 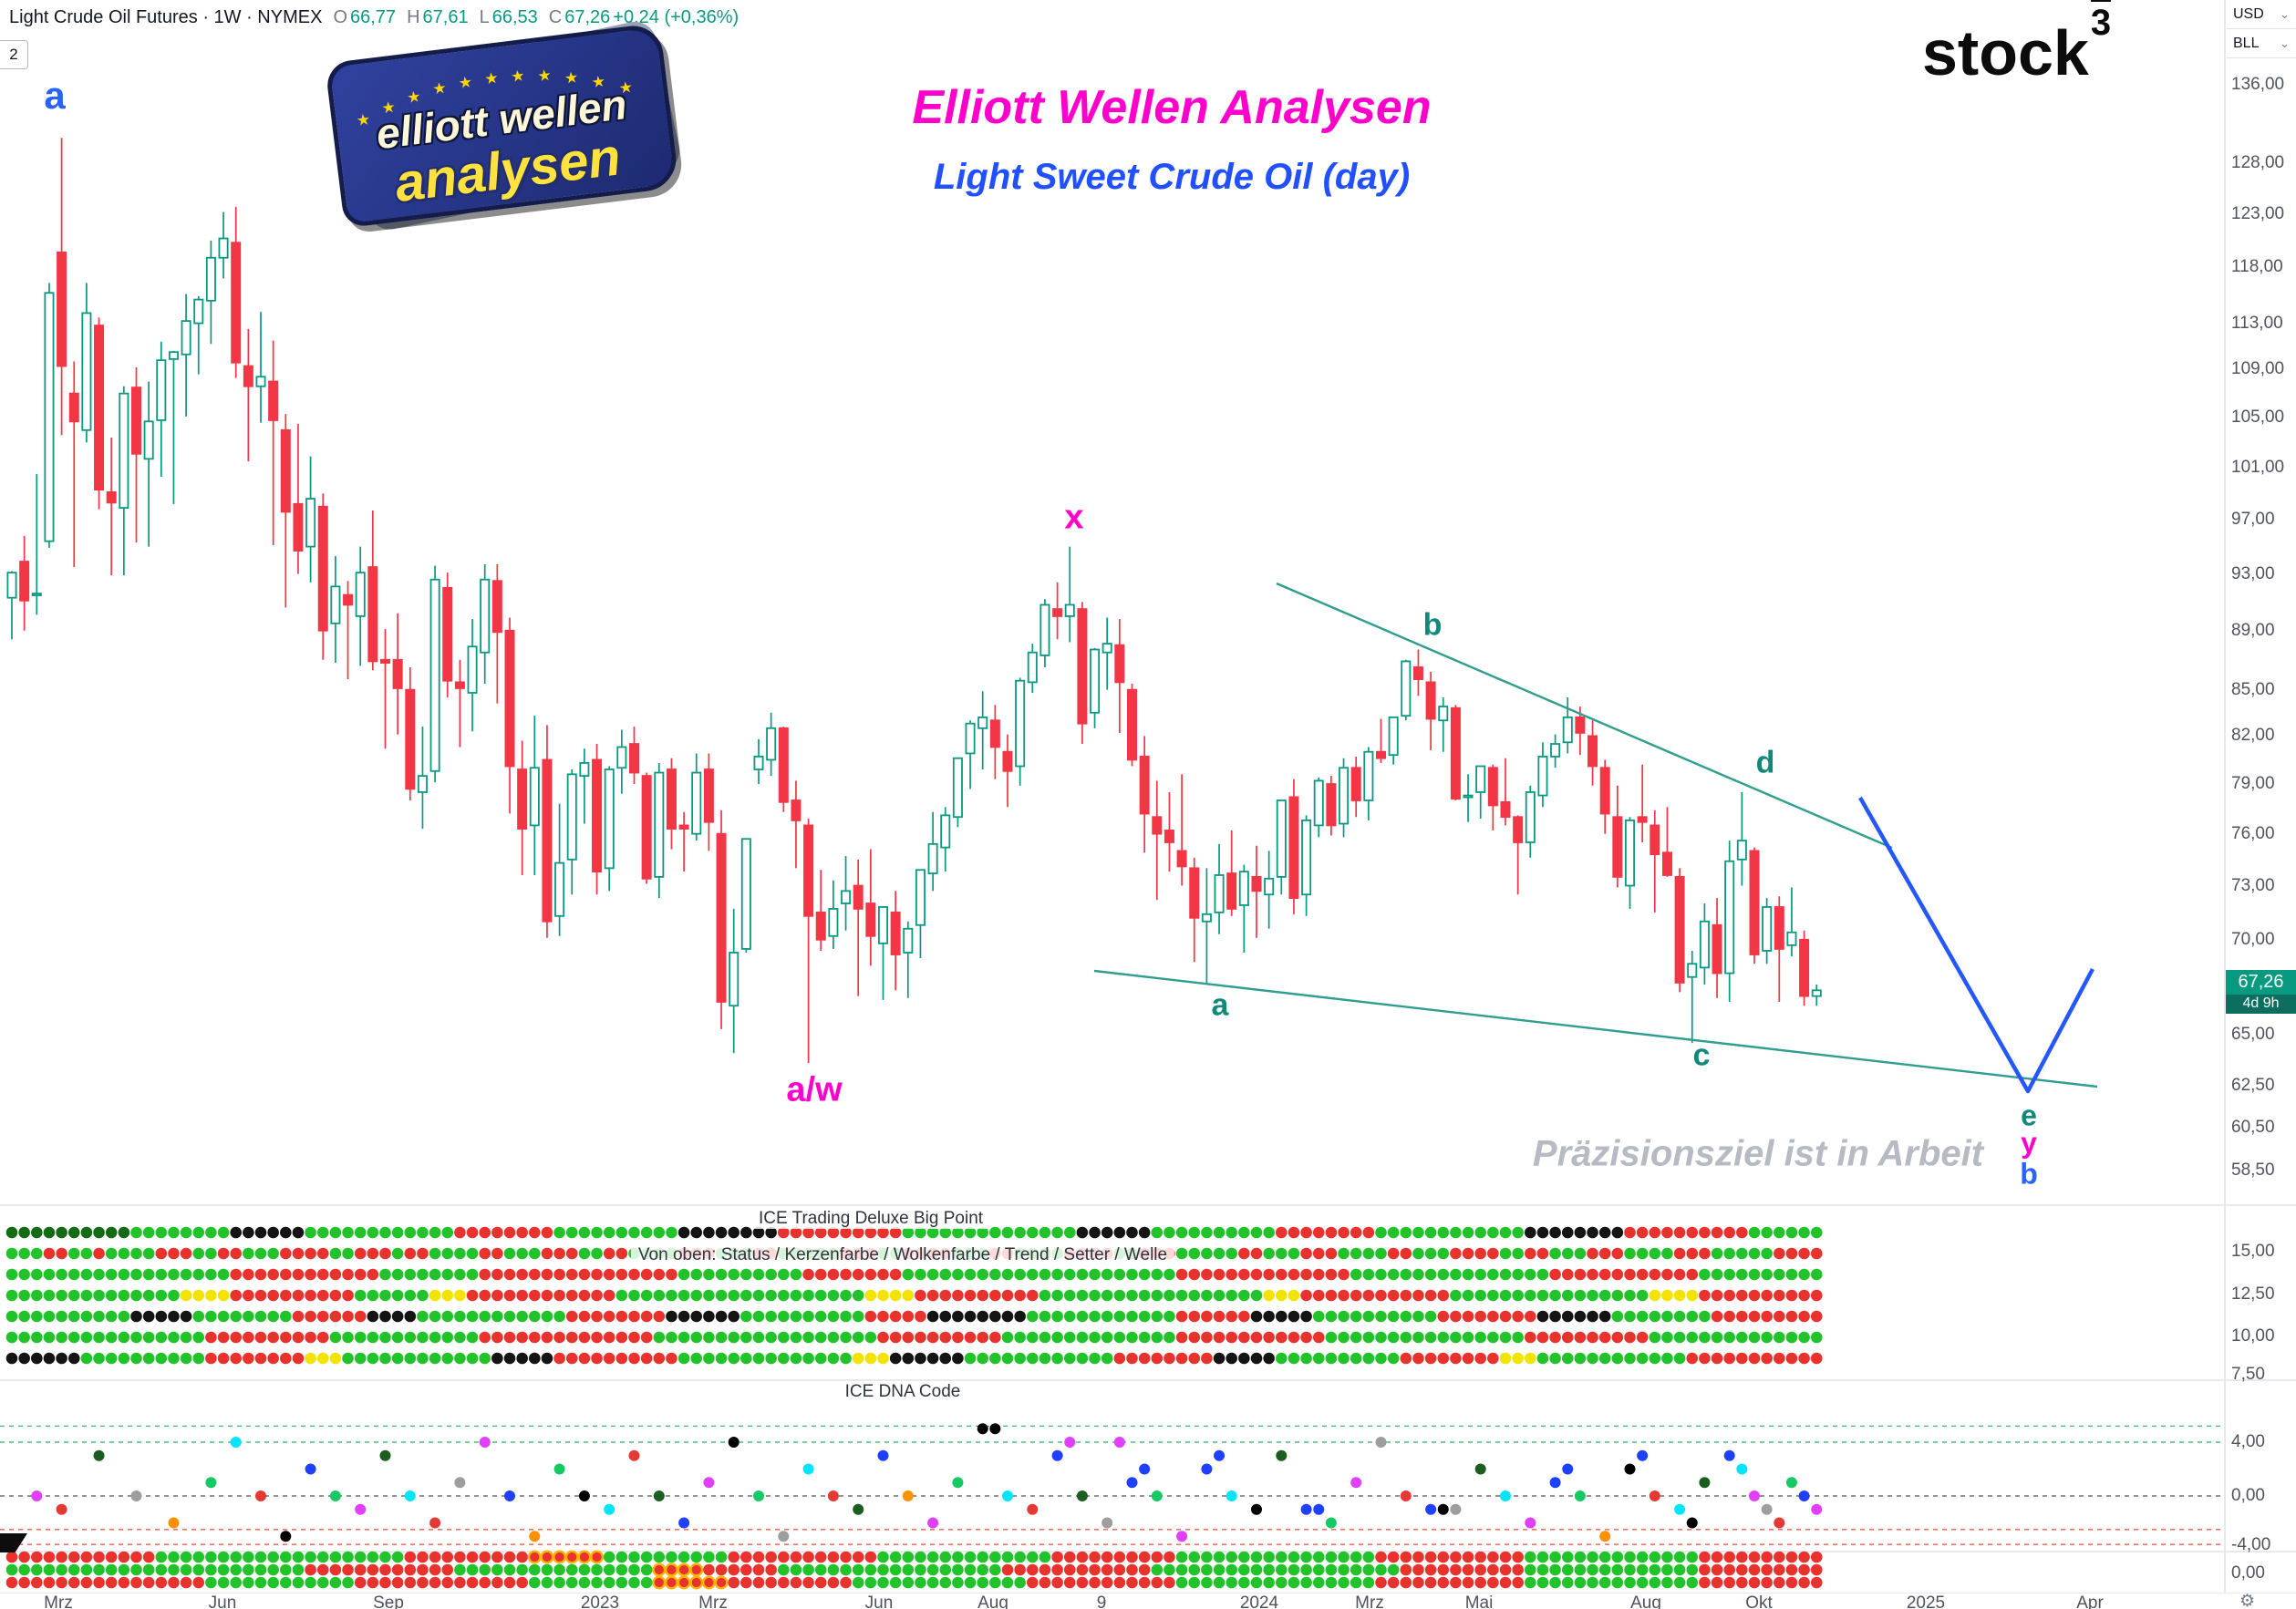 What do you see at coordinates (879, 1601) in the screenshot?
I see `time-axis-label: Jun` at bounding box center [879, 1601].